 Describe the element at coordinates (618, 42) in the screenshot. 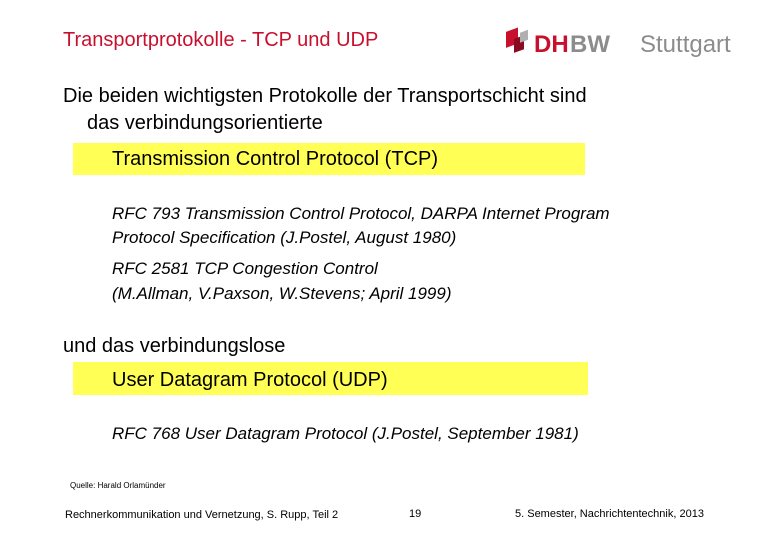

I see `logo: DH BW Stuttgart` at that location.